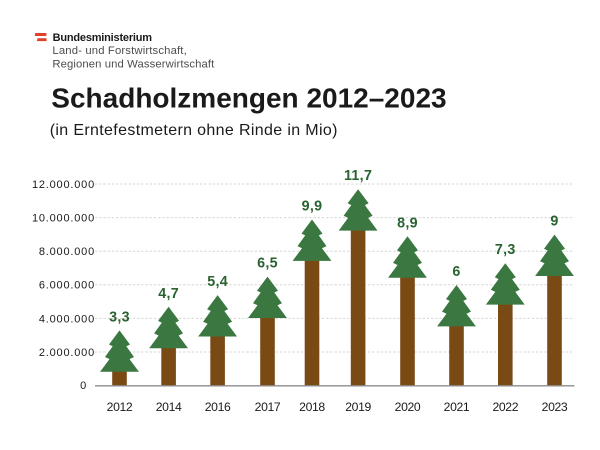  Describe the element at coordinates (67, 319) in the screenshot. I see `svg-text: 4.000.000` at that location.